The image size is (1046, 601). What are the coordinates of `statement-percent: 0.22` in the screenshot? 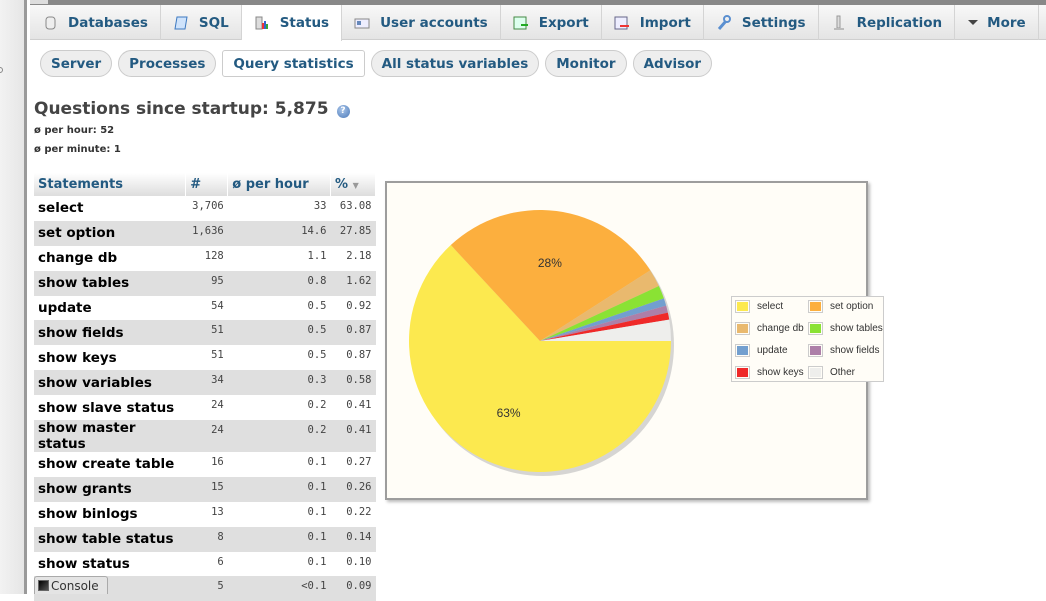 It's located at (353, 514).